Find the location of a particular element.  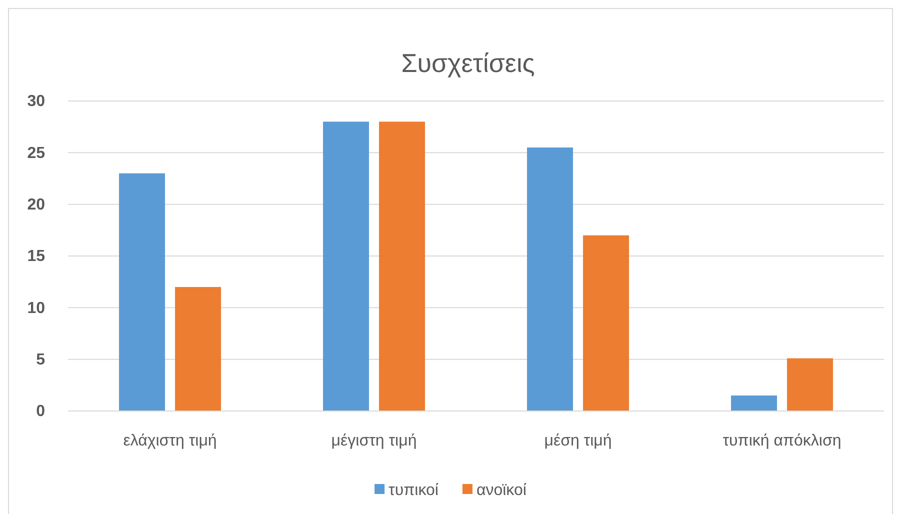

y-tick-label: 0 is located at coordinates (41, 411).